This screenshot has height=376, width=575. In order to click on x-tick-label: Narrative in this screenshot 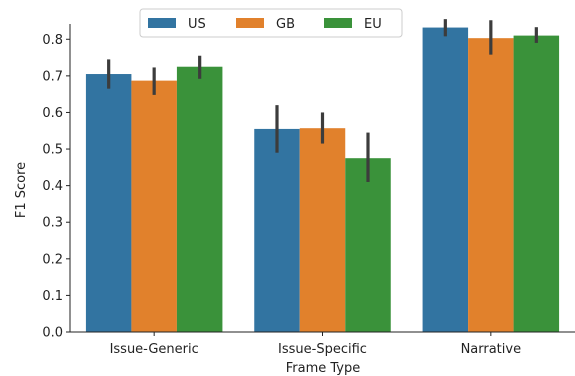, I will do `click(491, 349)`.